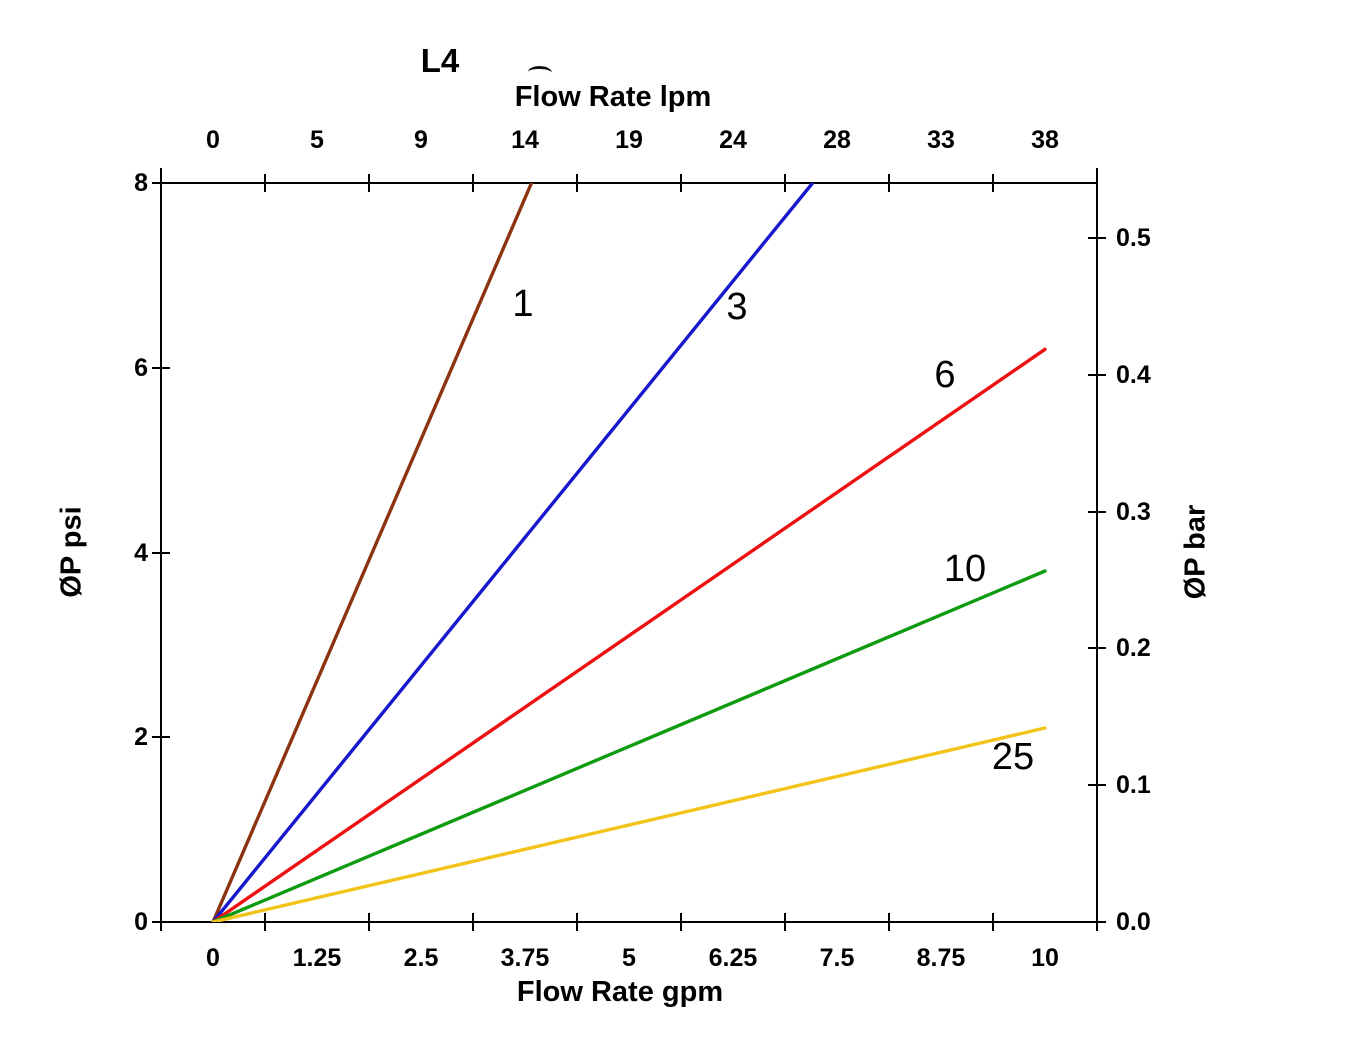 The height and width of the screenshot is (1051, 1348). What do you see at coordinates (421, 140) in the screenshot?
I see `top-tick-label: 9` at bounding box center [421, 140].